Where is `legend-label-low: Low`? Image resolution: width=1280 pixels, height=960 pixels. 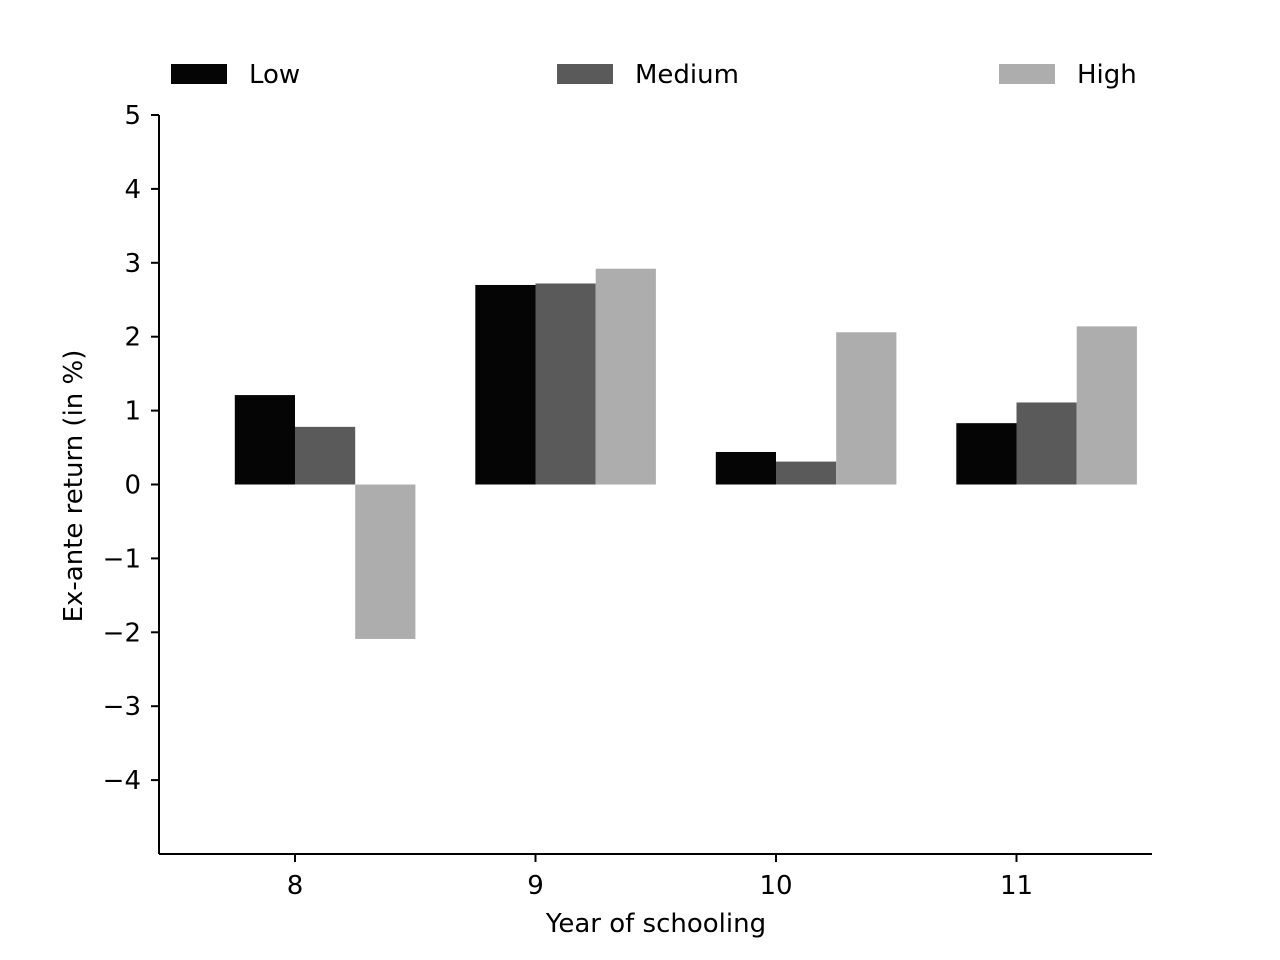 legend-label-low: Low is located at coordinates (274, 75).